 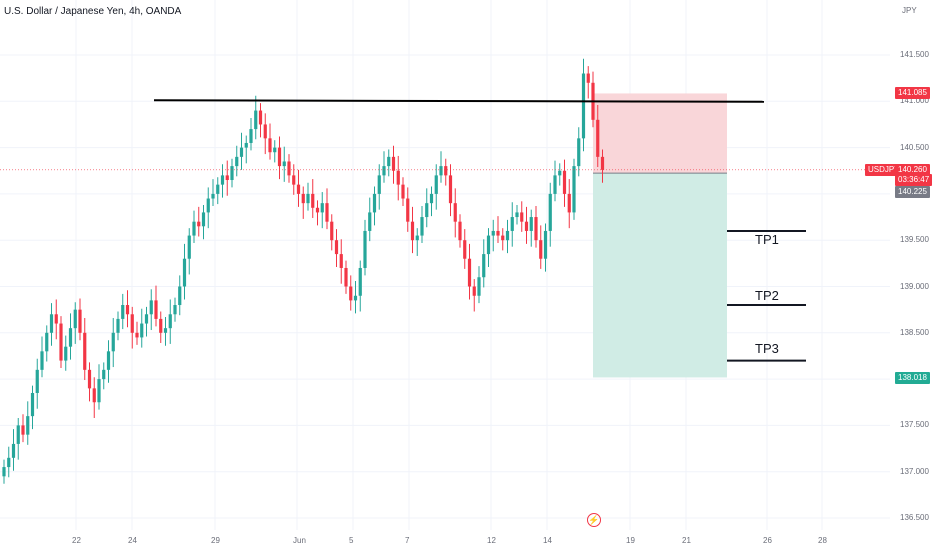 I want to click on time-tick-label: 14, so click(x=547, y=540).